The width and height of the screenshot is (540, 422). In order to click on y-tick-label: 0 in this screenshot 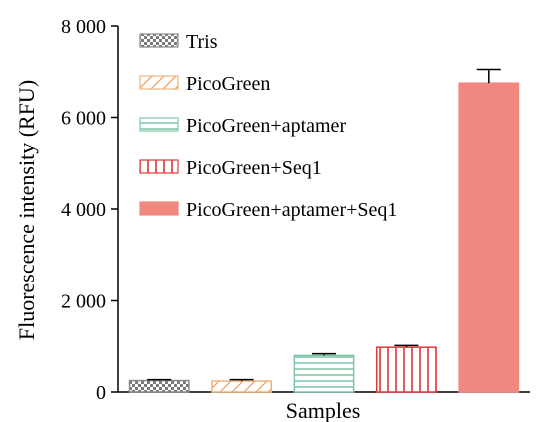, I will do `click(101, 393)`.